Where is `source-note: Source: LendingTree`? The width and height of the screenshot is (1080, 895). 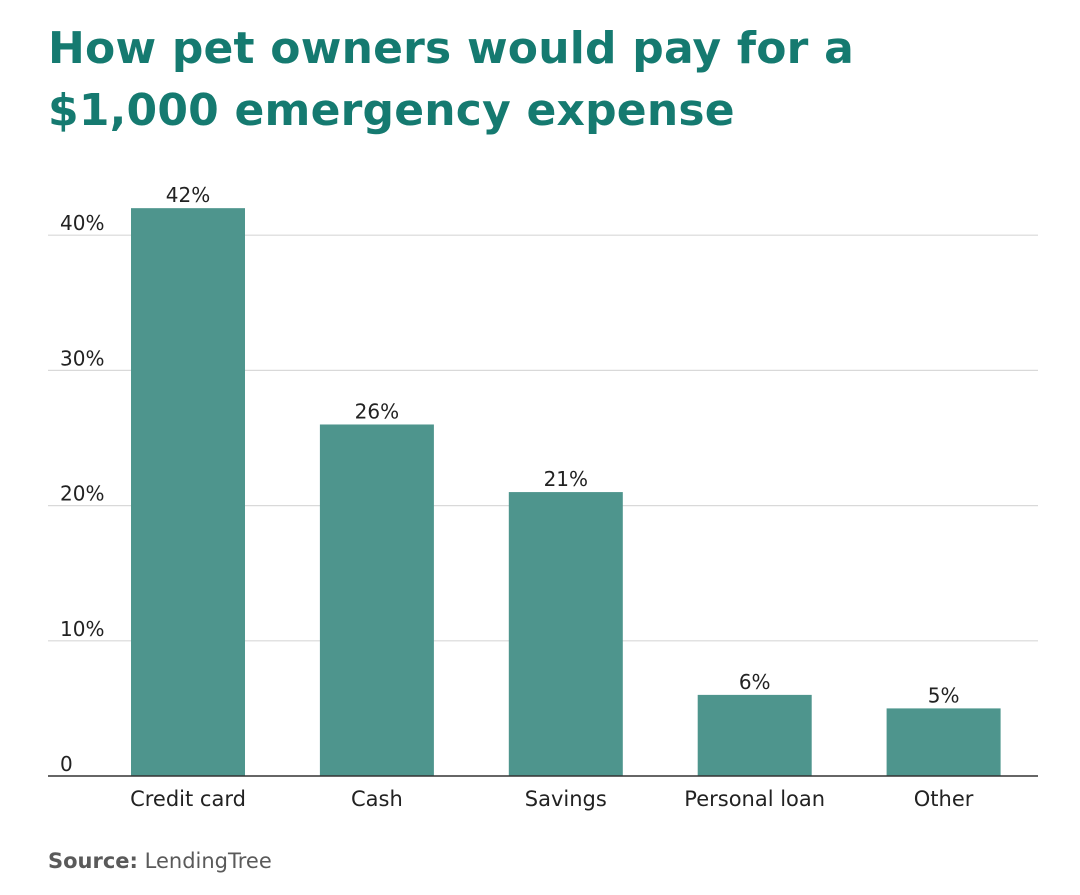 source-note: Source: LendingTree is located at coordinates (160, 861).